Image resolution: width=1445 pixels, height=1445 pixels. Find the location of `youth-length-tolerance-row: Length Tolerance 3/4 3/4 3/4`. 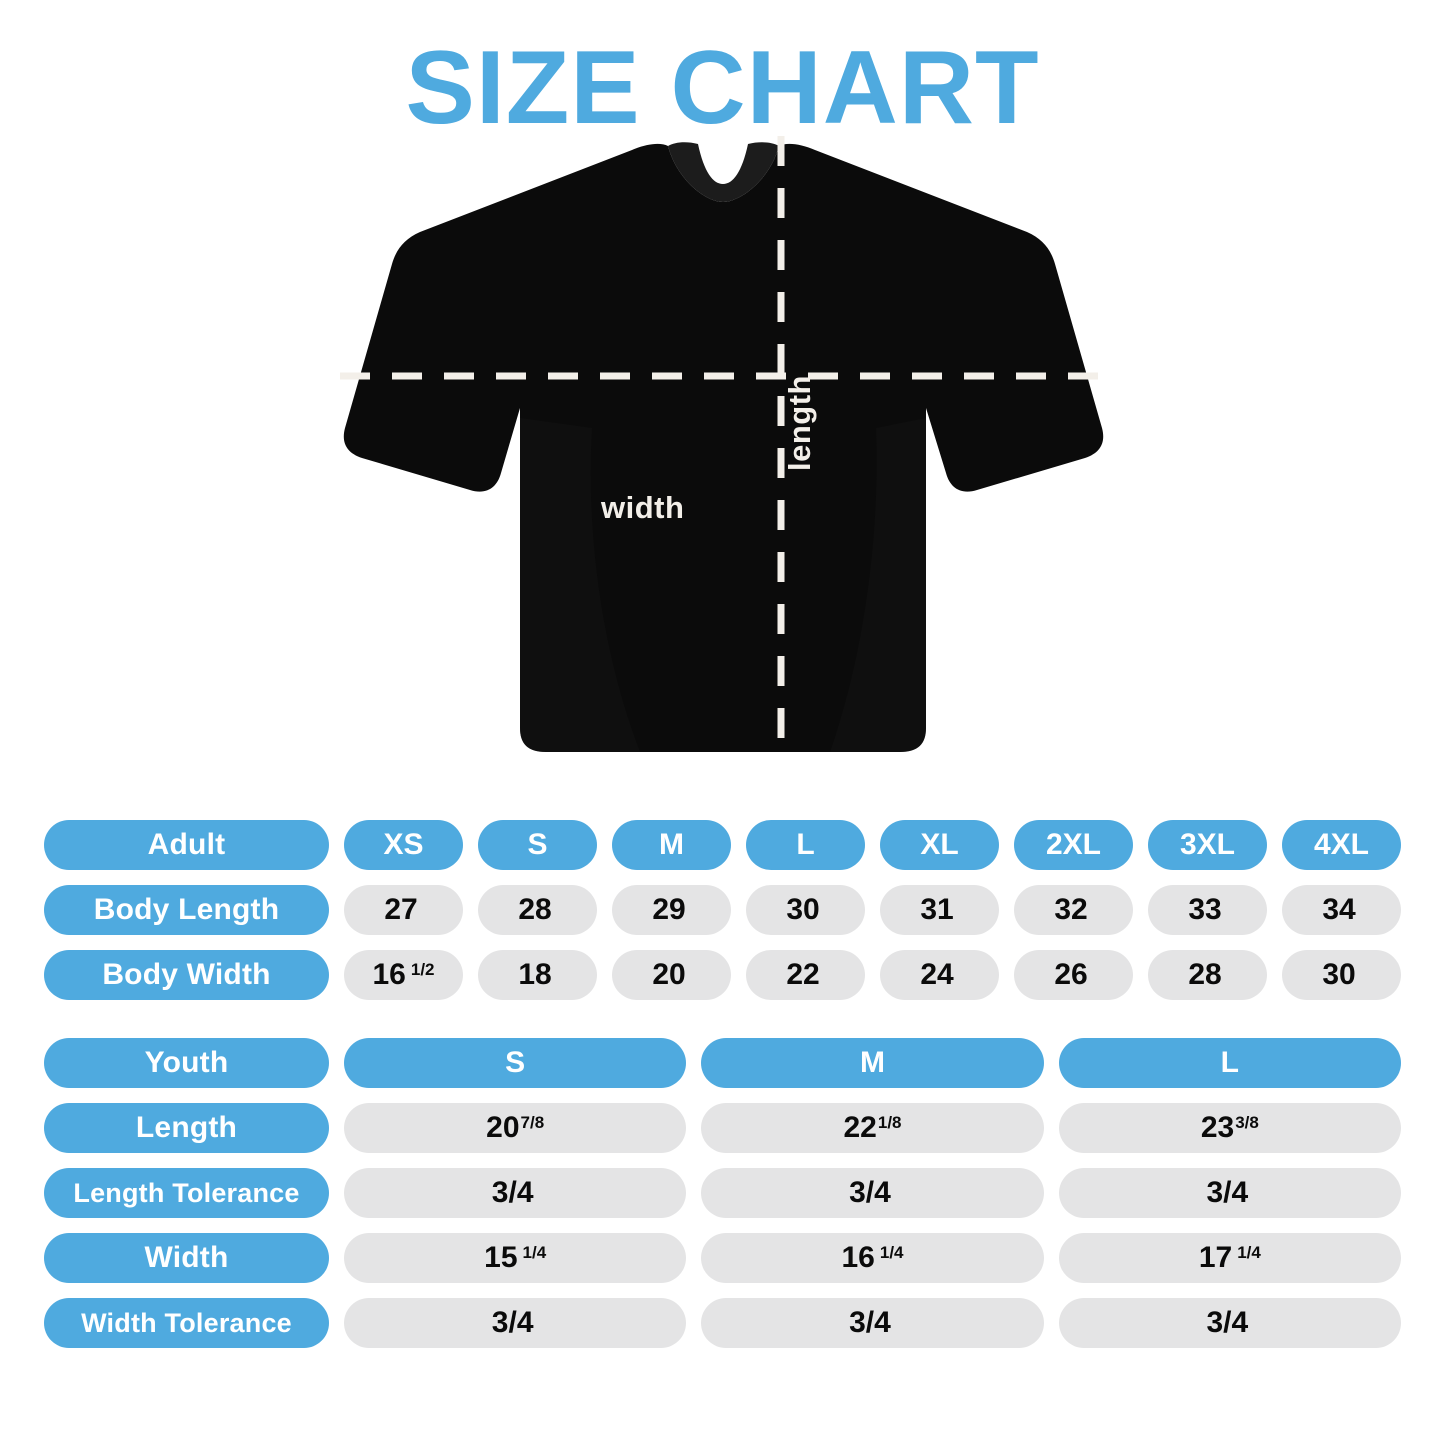

youth-length-tolerance-row: Length Tolerance 3/4 3/4 3/4 is located at coordinates (722, 1193).